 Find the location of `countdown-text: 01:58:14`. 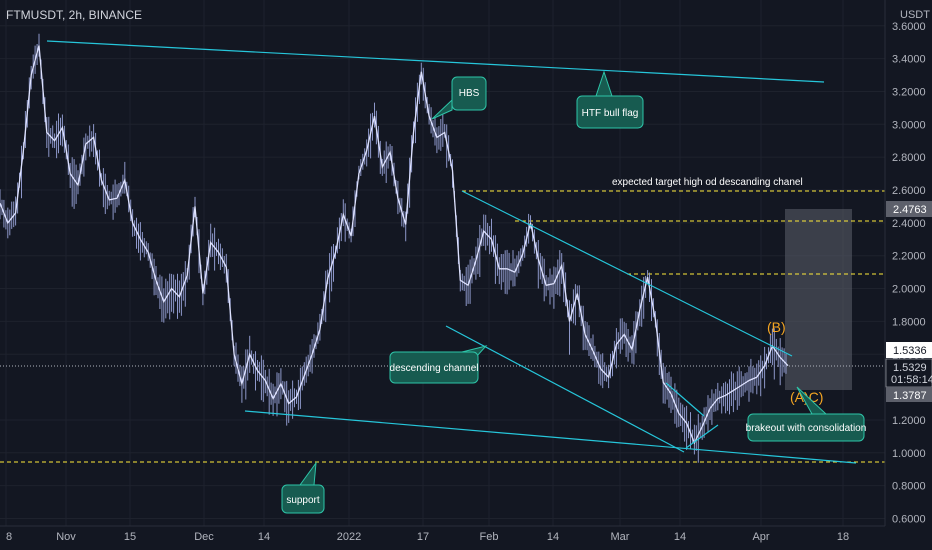

countdown-text: 01:58:14 is located at coordinates (911, 380).